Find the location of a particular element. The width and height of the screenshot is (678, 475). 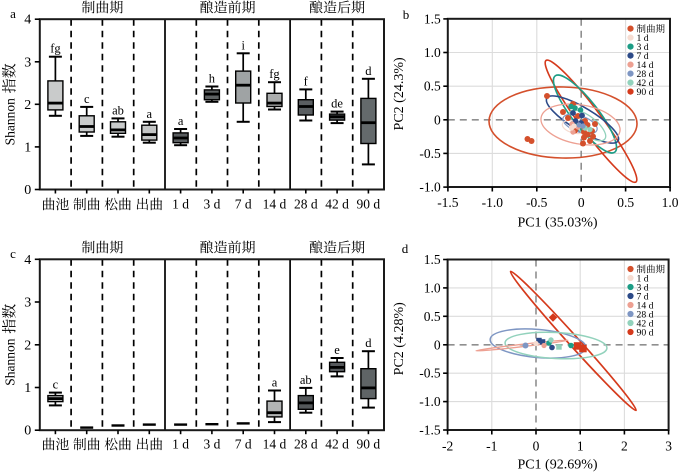

svg-text: -2 is located at coordinates (447, 445).